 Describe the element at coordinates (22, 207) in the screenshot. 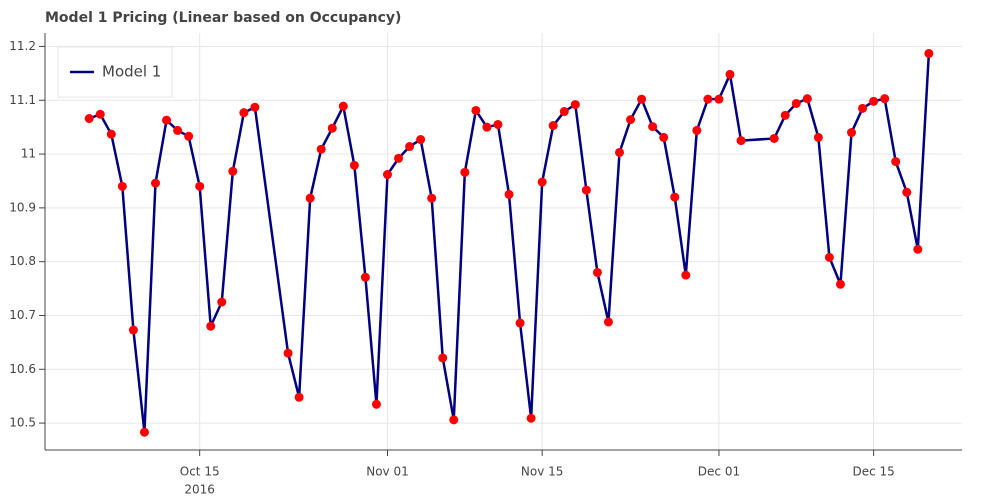

I see `y-tick-label: 10.9` at that location.